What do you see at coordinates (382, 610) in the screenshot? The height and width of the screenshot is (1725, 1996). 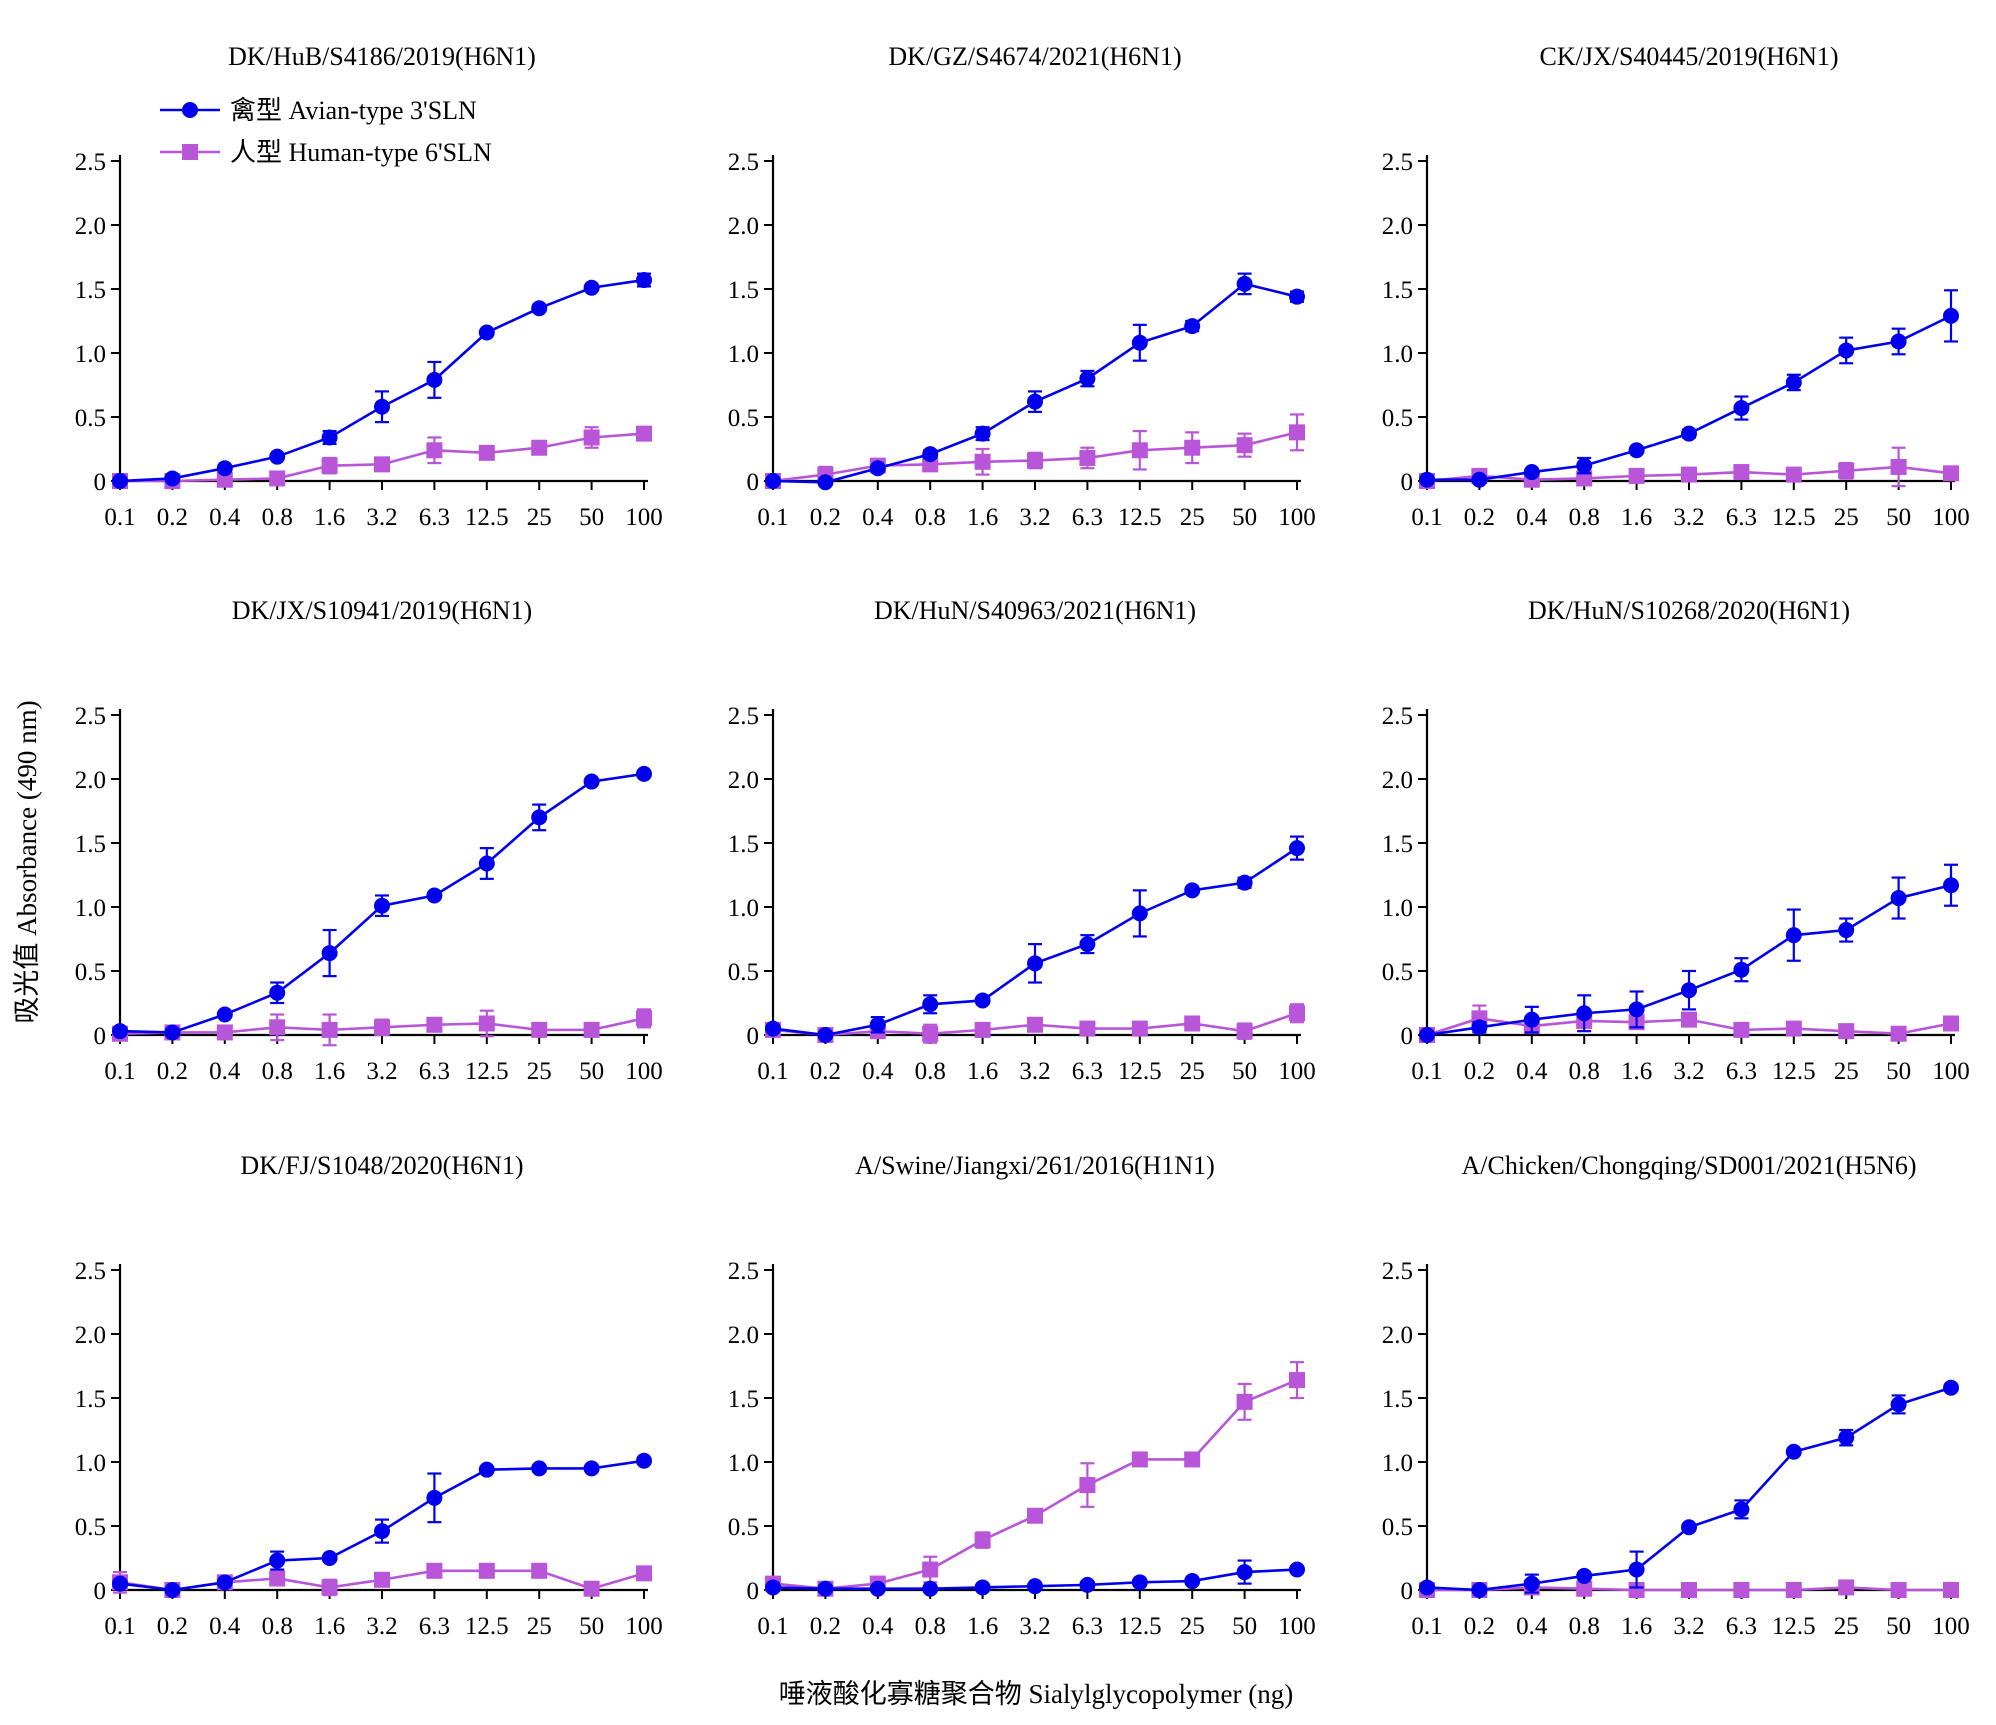 I see `panel-title: DK/JX/S10941/2019(H6N1)` at bounding box center [382, 610].